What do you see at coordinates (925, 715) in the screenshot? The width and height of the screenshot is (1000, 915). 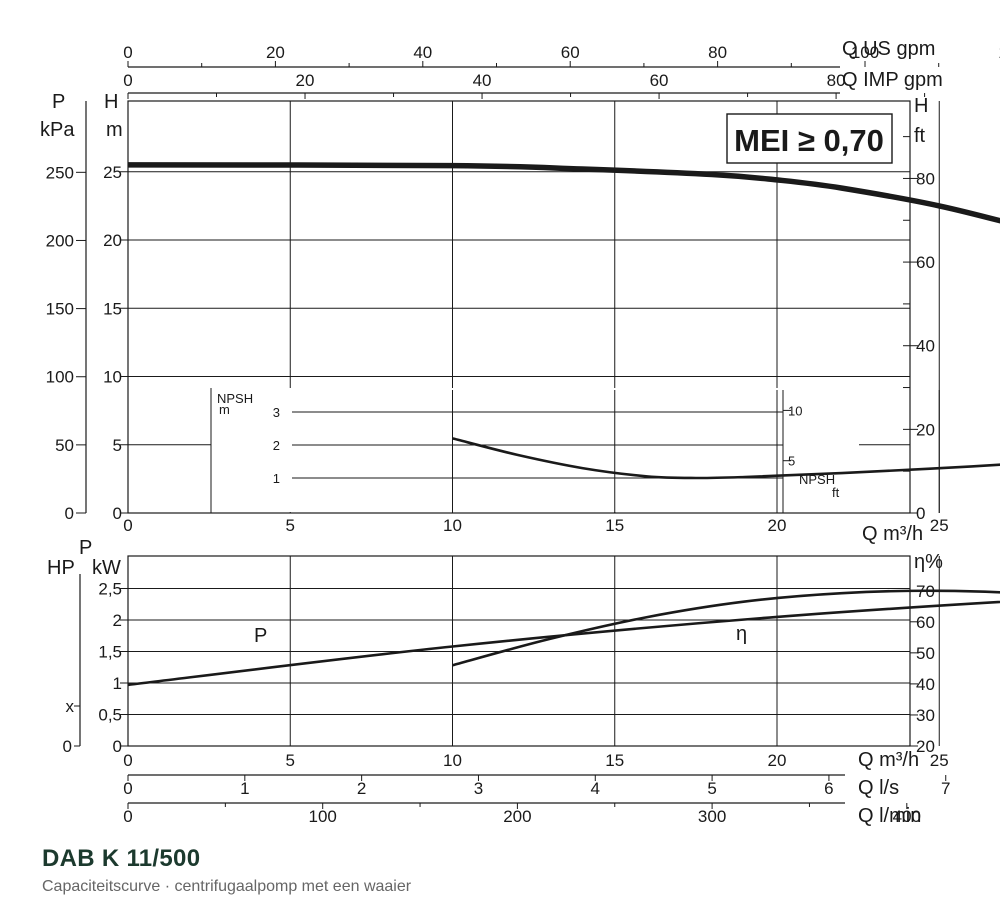 I see `eta-tick-label: 30` at bounding box center [925, 715].